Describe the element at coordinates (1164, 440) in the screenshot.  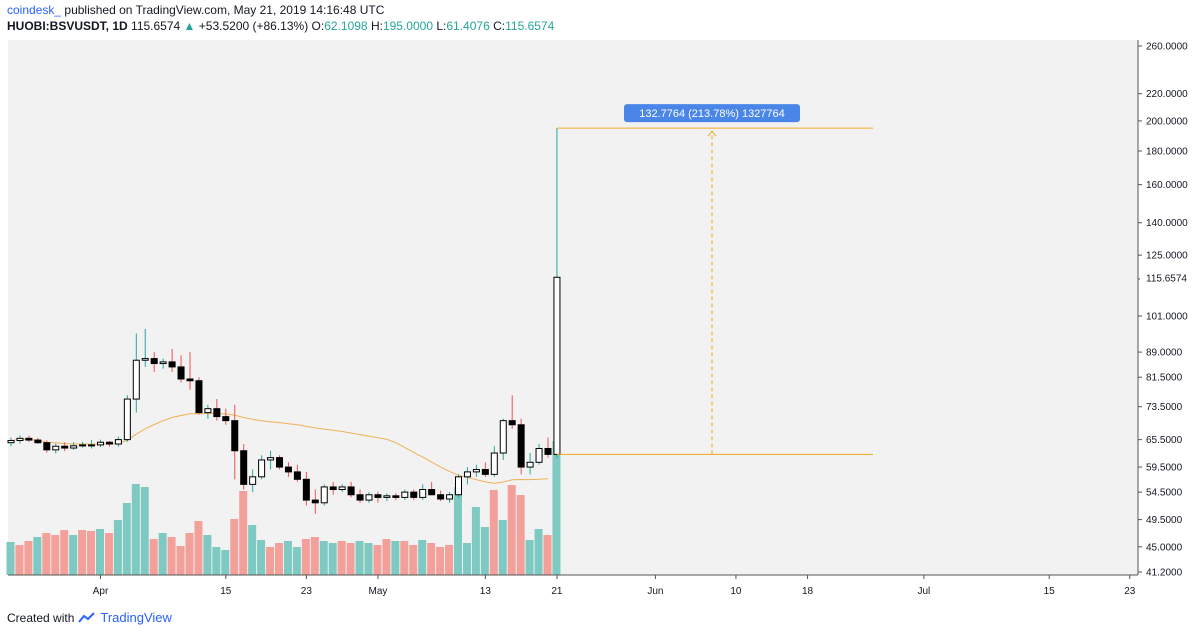
I see `price-tick-label: 65.5000` at that location.